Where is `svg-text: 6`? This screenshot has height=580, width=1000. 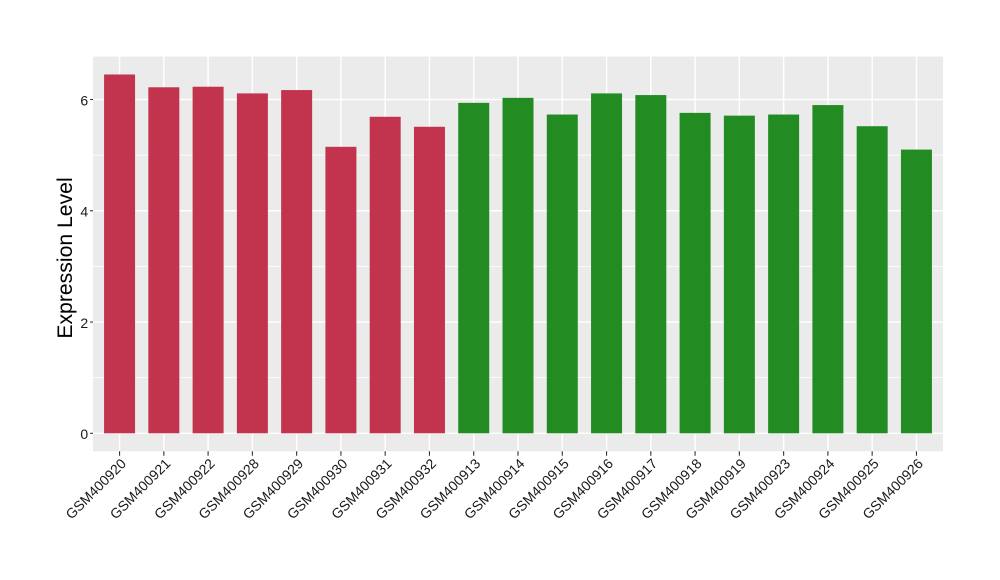 svg-text: 6 is located at coordinates (84, 100).